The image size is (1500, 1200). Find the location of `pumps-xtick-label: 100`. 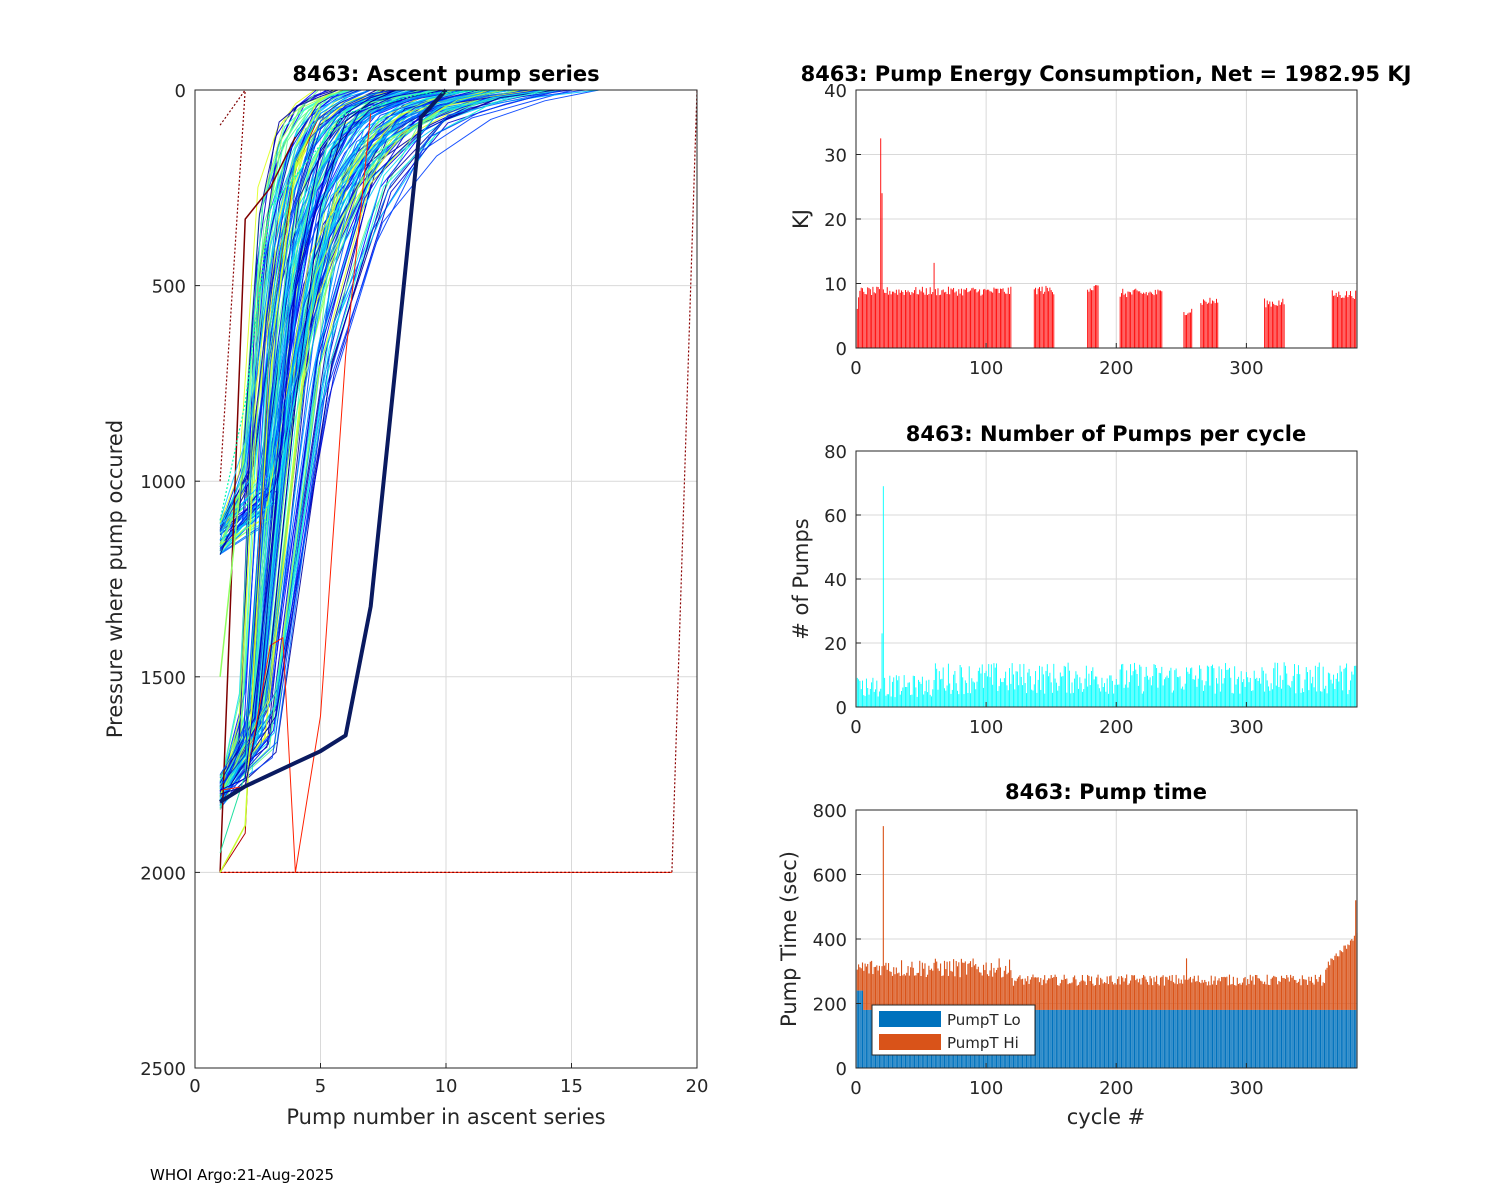

pumps-xtick-label: 100 is located at coordinates (986, 727).